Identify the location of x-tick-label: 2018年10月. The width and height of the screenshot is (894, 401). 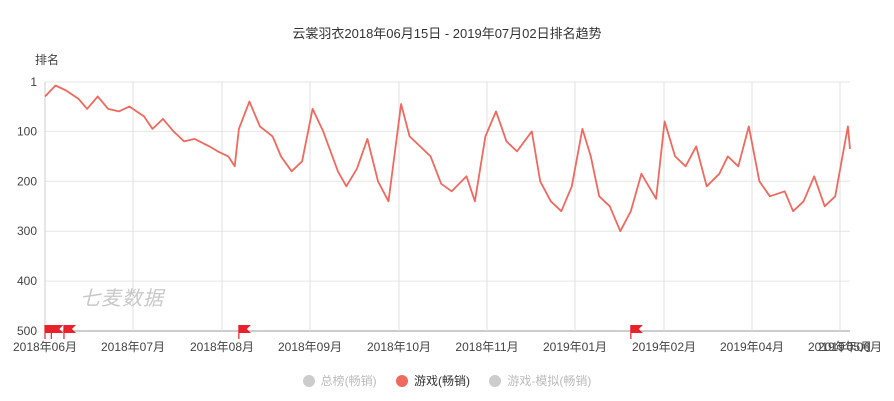
(399, 347).